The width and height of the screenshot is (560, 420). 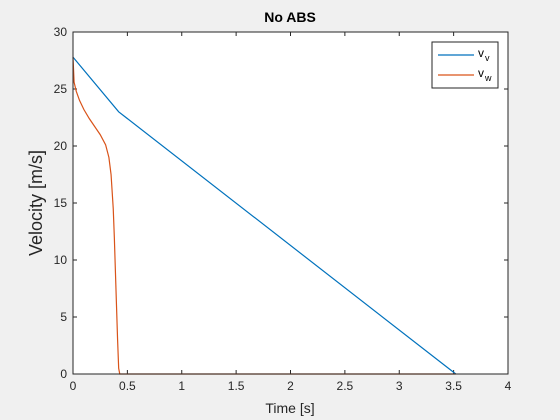 I want to click on legend: v vv w, so click(x=465, y=65).